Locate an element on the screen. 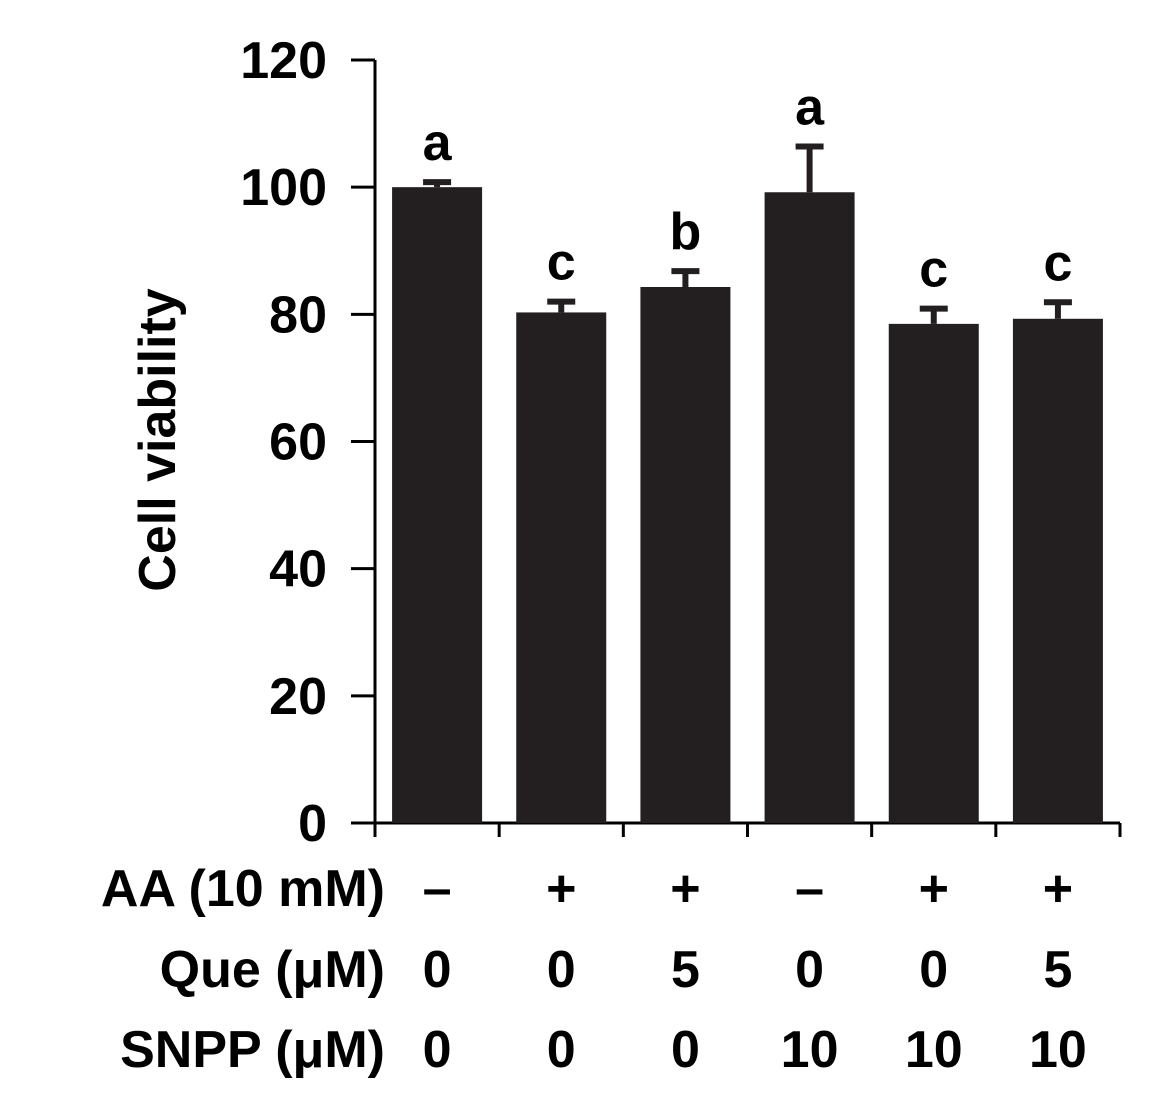 The height and width of the screenshot is (1101, 1167). significance-letter: b is located at coordinates (686, 232).